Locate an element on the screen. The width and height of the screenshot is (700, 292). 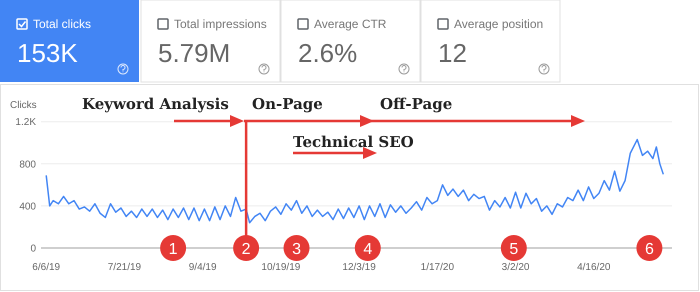
annotation: 1 is located at coordinates (173, 249).